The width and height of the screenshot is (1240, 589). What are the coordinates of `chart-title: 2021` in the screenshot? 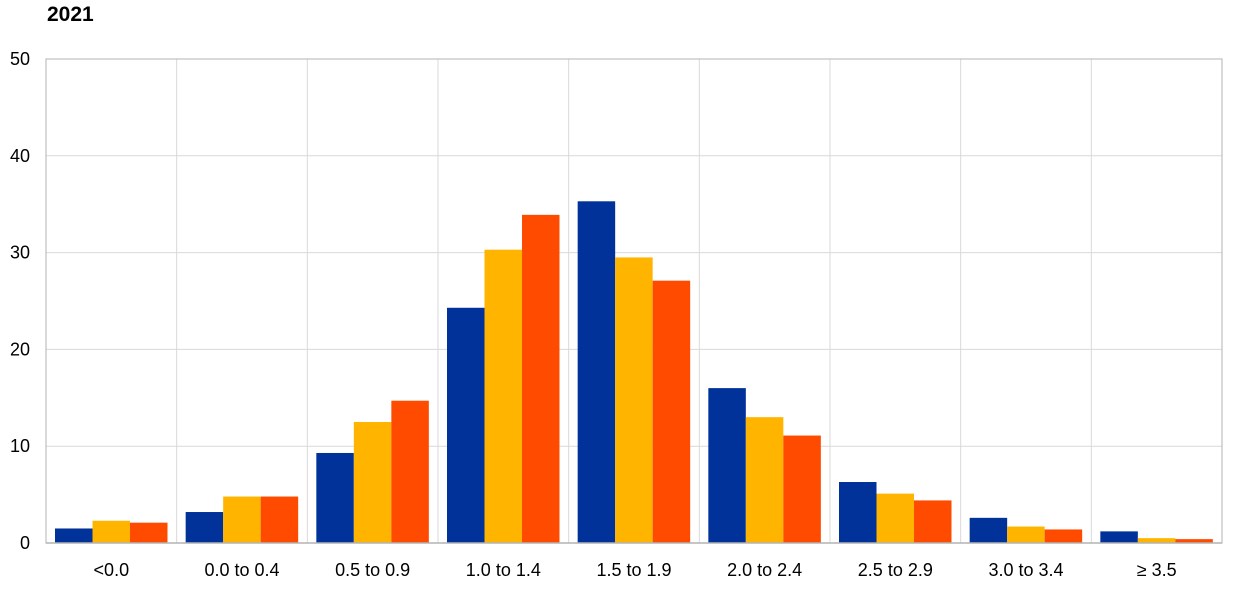 It's located at (70, 14).